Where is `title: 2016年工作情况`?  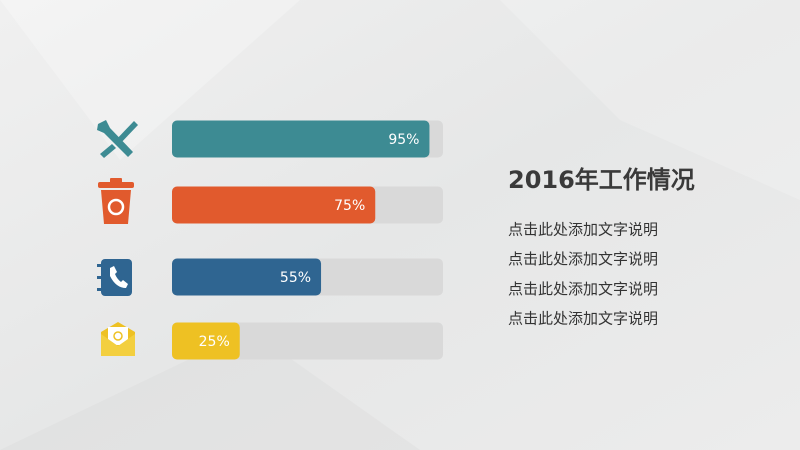
title: 2016年工作情况 is located at coordinates (601, 180).